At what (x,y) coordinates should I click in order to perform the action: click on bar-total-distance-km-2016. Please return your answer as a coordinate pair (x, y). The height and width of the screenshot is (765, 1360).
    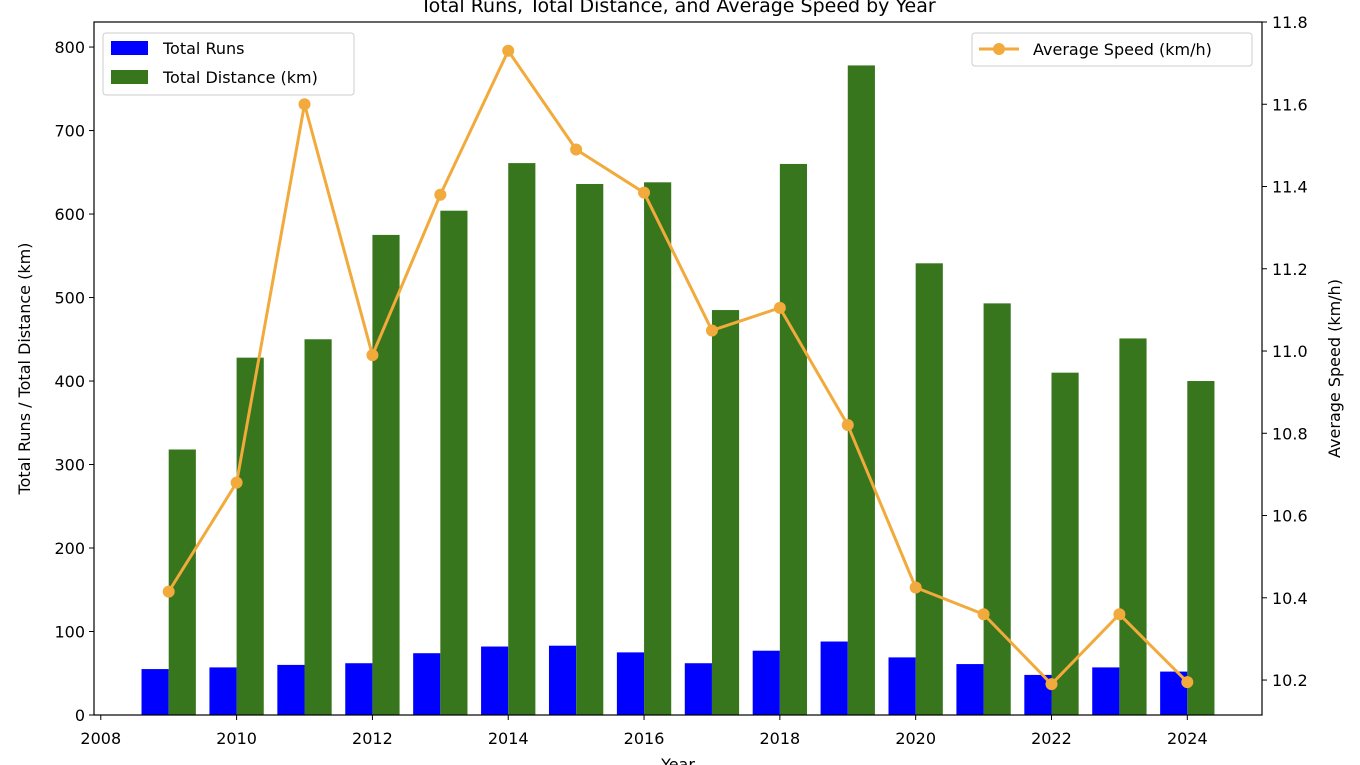
    Looking at the image, I should click on (658, 448).